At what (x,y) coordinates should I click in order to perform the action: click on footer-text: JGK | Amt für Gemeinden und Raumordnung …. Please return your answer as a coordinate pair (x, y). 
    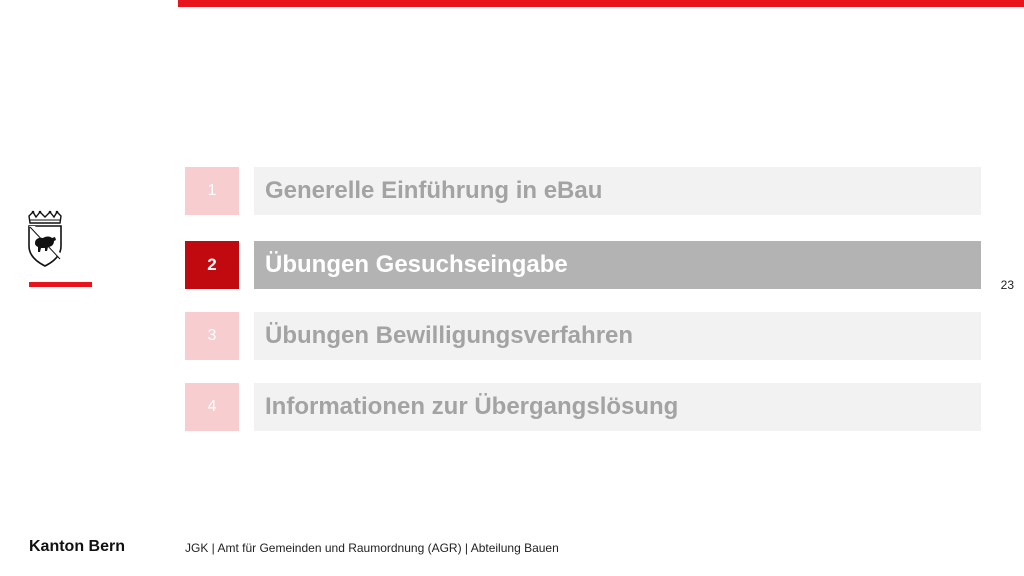
    Looking at the image, I should click on (372, 548).